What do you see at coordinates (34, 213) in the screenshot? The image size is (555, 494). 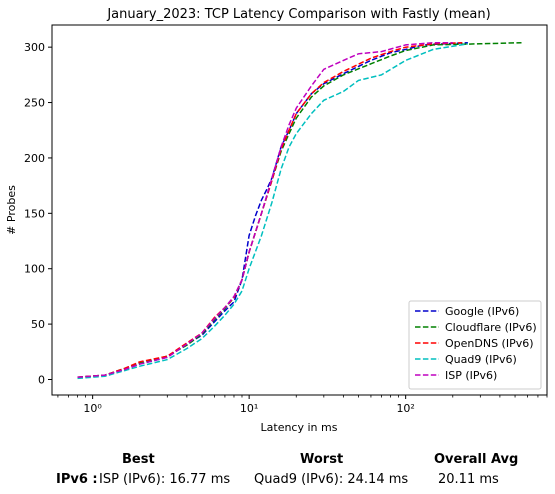 I see `y-tick-label: 150` at bounding box center [34, 213].